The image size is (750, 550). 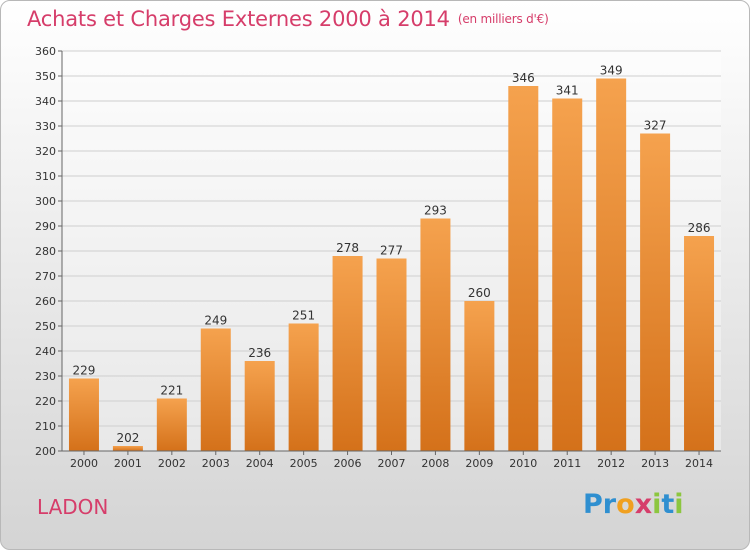 I want to click on bar-2014, so click(x=699, y=343).